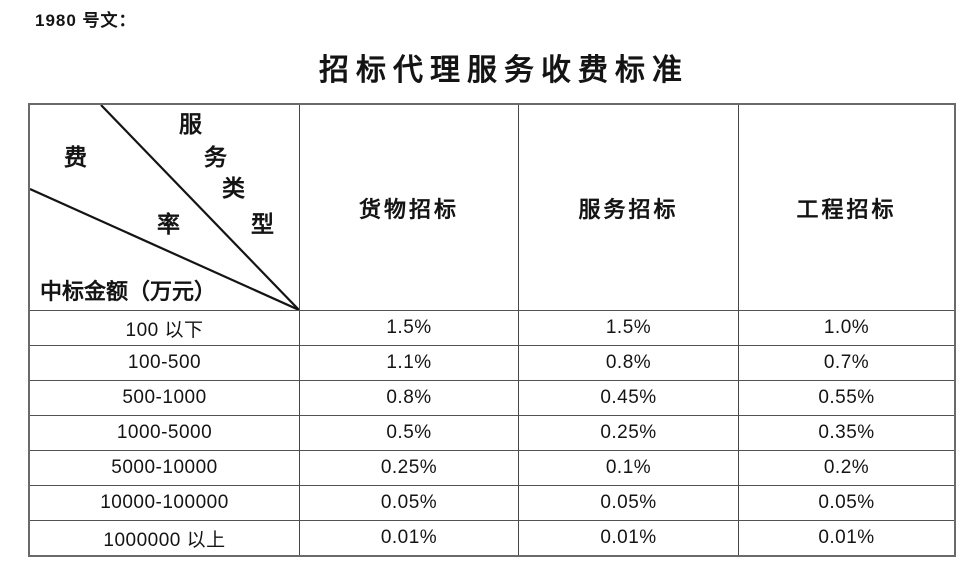 The width and height of the screenshot is (976, 581). Describe the element at coordinates (846, 207) in the screenshot. I see `column-header-works: 工程招标` at that location.